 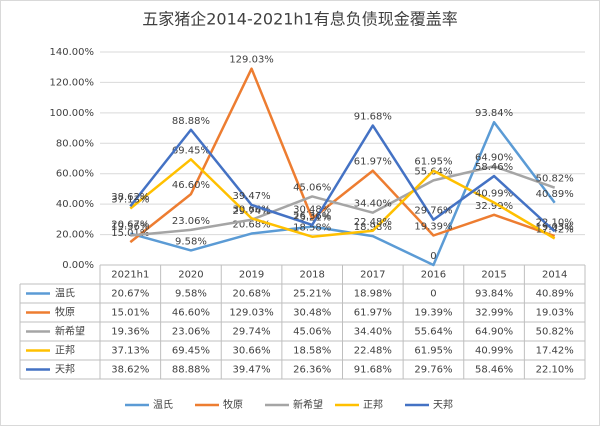 I want to click on data-label: 91.68%, so click(x=373, y=117).